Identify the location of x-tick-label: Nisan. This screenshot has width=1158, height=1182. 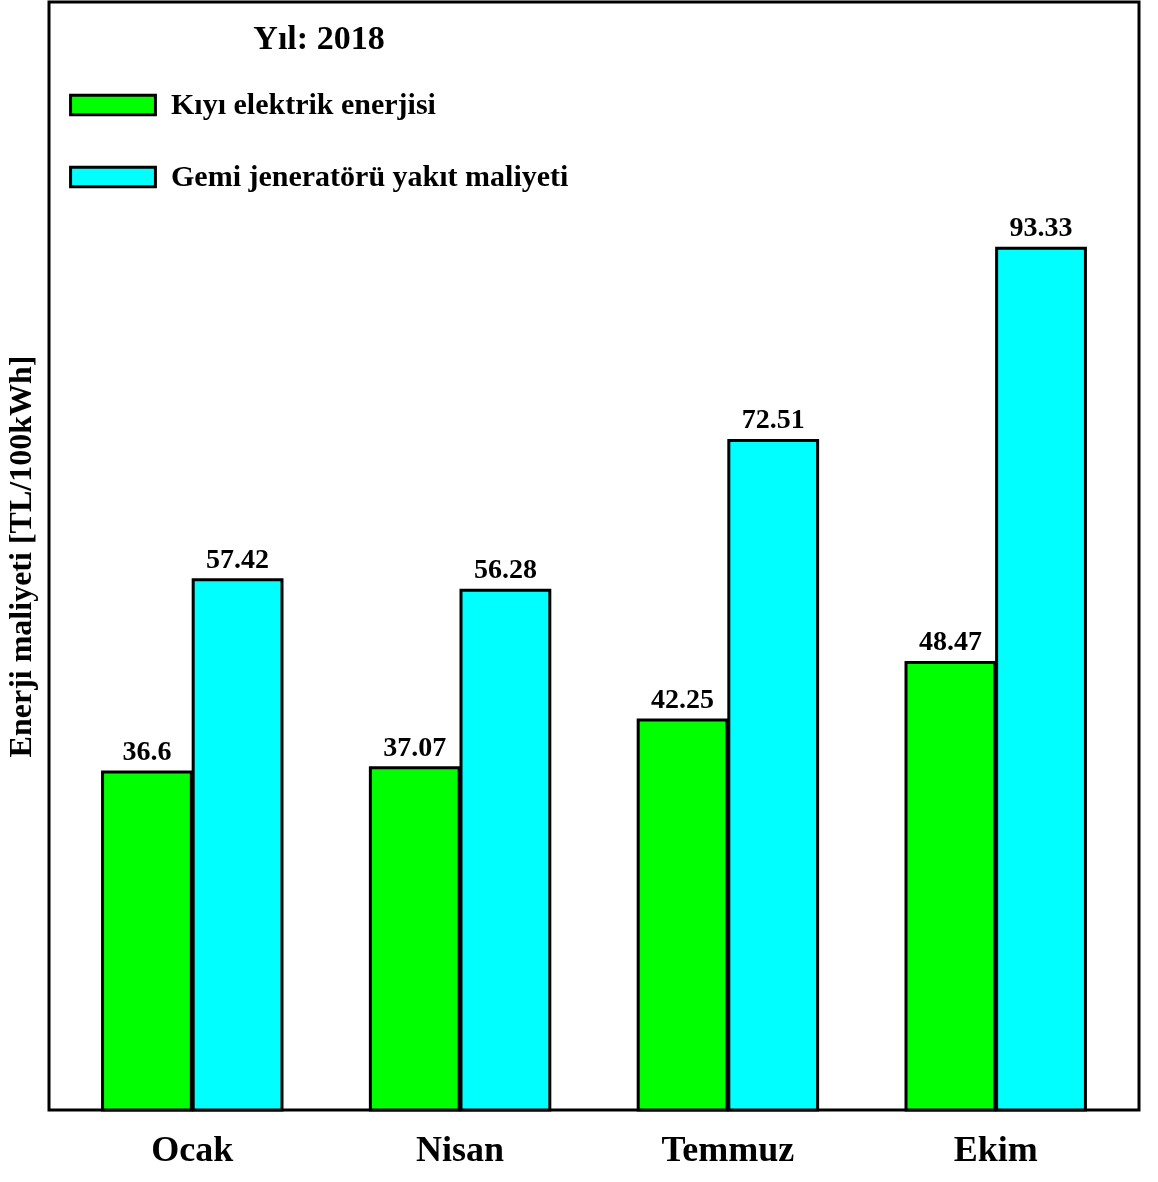
(460, 1148).